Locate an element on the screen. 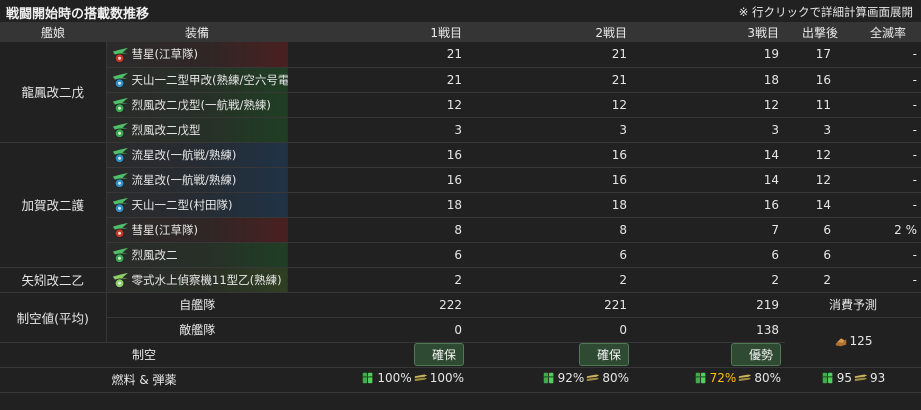 The width and height of the screenshot is (921, 410). consume-cell: 125 is located at coordinates (853, 342).